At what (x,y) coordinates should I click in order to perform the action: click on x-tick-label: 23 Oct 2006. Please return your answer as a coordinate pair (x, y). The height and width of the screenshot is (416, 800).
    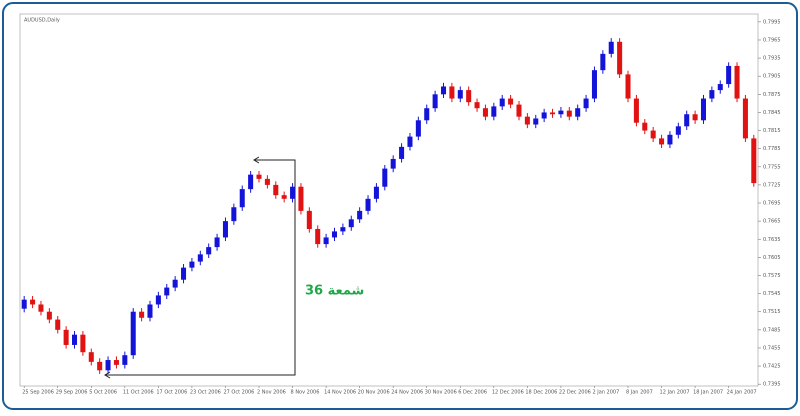
    Looking at the image, I should click on (205, 393).